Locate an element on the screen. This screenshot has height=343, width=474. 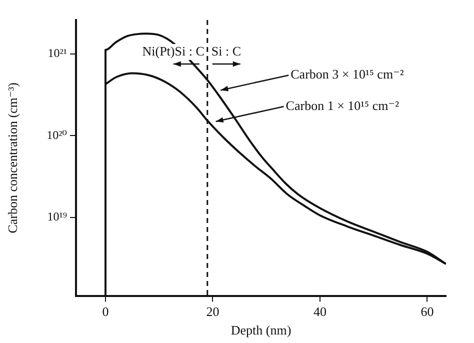
y-axis-title: Carbon concentration (cm⁻³) is located at coordinates (12, 158).